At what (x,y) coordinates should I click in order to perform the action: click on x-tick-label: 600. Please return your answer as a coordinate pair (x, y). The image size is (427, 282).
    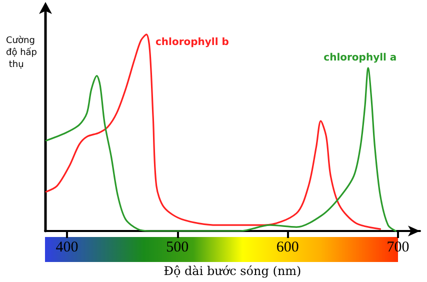
    Looking at the image, I should click on (287, 248).